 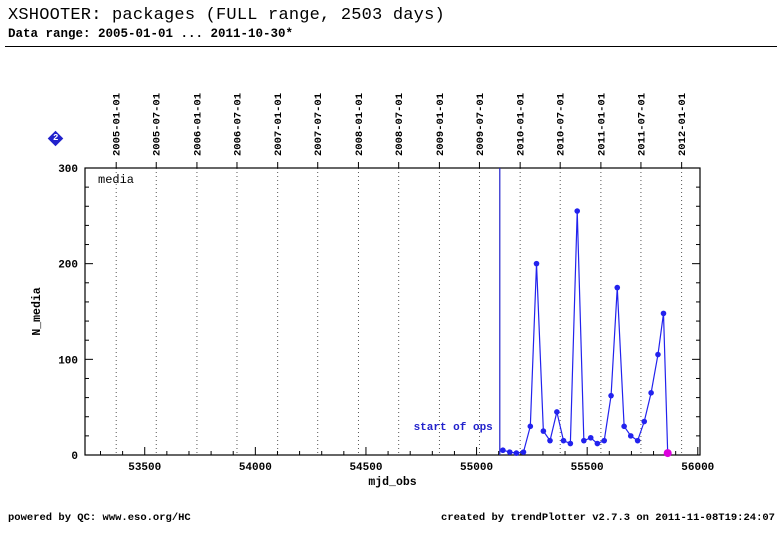 What do you see at coordinates (481, 124) in the screenshot?
I see `top-axis-tick-label: 2009-07-01` at bounding box center [481, 124].